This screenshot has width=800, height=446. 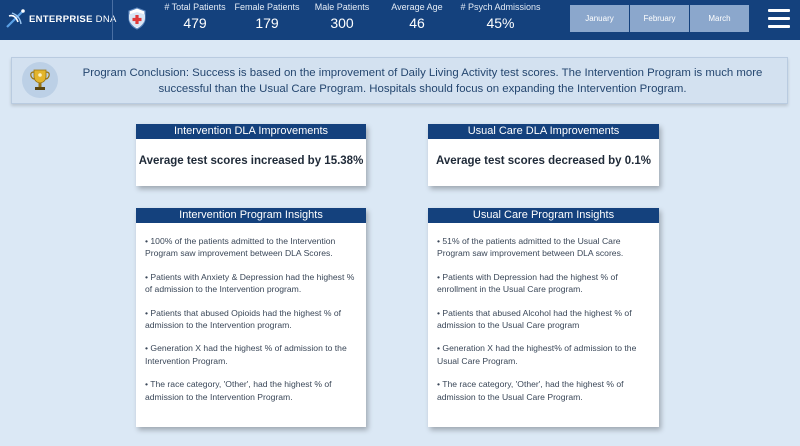 I want to click on month-button-february: February, so click(x=659, y=18).